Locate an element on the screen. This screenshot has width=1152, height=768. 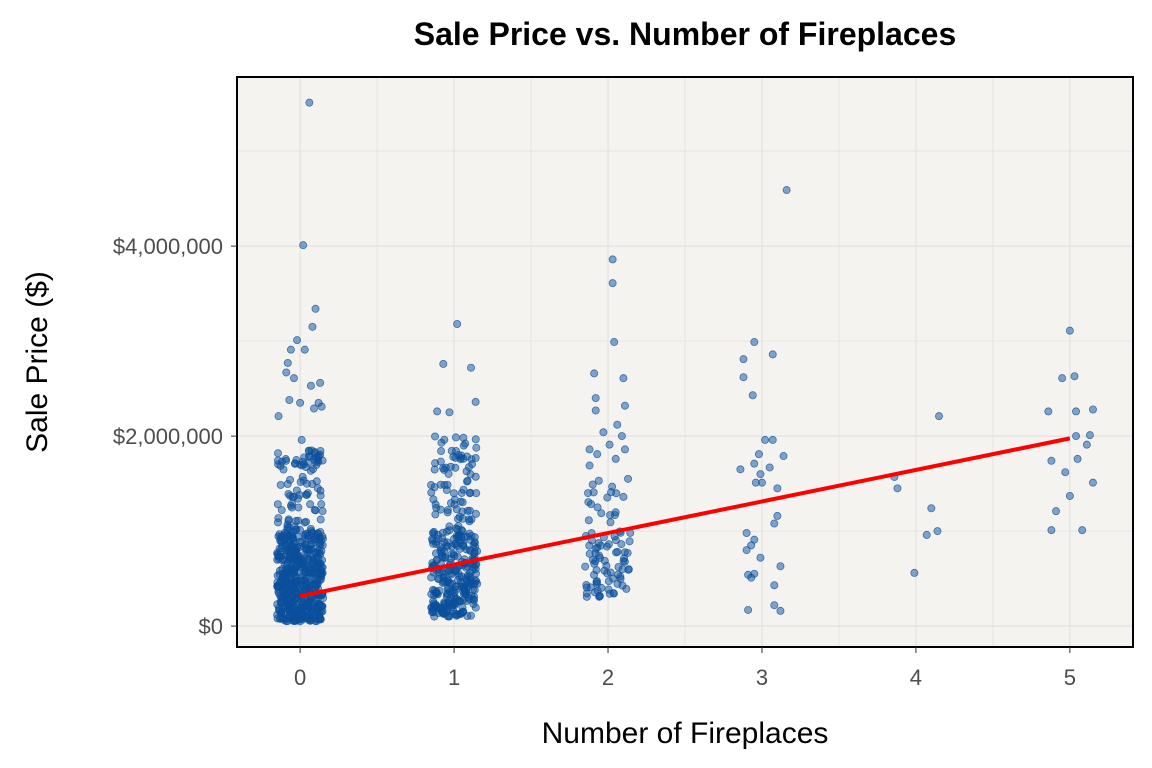
x-axis-title: Number of Fireplaces is located at coordinates (685, 733).